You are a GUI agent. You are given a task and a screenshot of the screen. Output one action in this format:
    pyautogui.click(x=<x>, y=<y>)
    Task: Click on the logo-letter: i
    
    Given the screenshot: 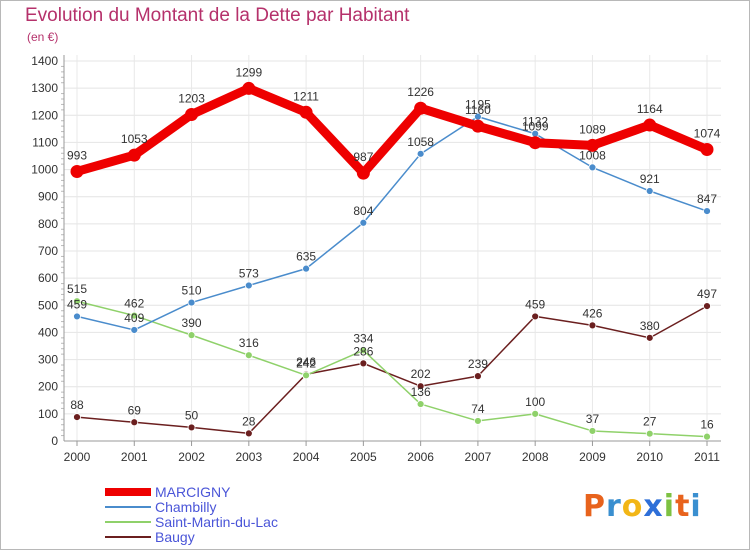 What is the action you would take?
    pyautogui.click(x=669, y=506)
    